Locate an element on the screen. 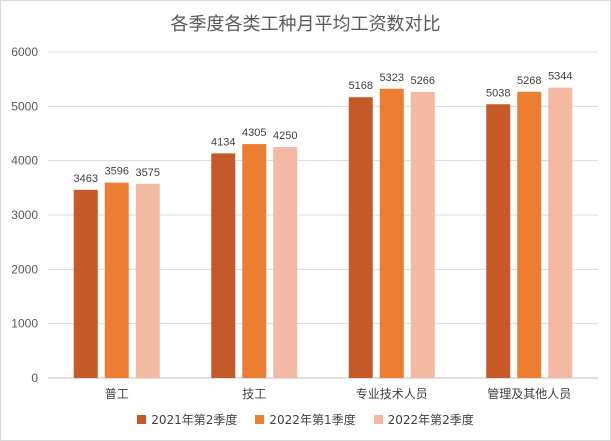  legend-label: 2021年第2季度 is located at coordinates (194, 420).